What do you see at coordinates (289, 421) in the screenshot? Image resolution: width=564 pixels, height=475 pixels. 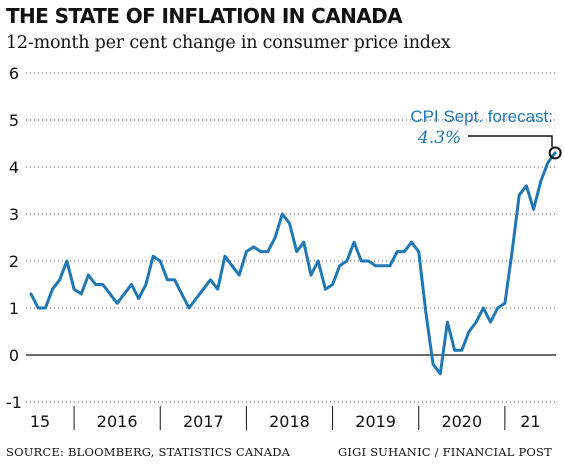 I see `x-tick-label: 2018` at bounding box center [289, 421].